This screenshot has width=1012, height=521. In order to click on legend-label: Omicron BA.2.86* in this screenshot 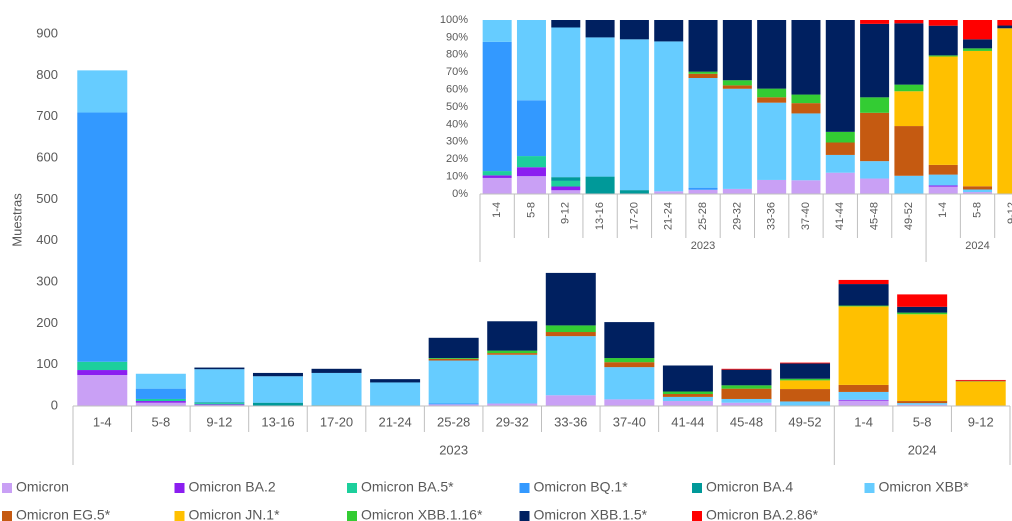, I will do `click(762, 514)`.